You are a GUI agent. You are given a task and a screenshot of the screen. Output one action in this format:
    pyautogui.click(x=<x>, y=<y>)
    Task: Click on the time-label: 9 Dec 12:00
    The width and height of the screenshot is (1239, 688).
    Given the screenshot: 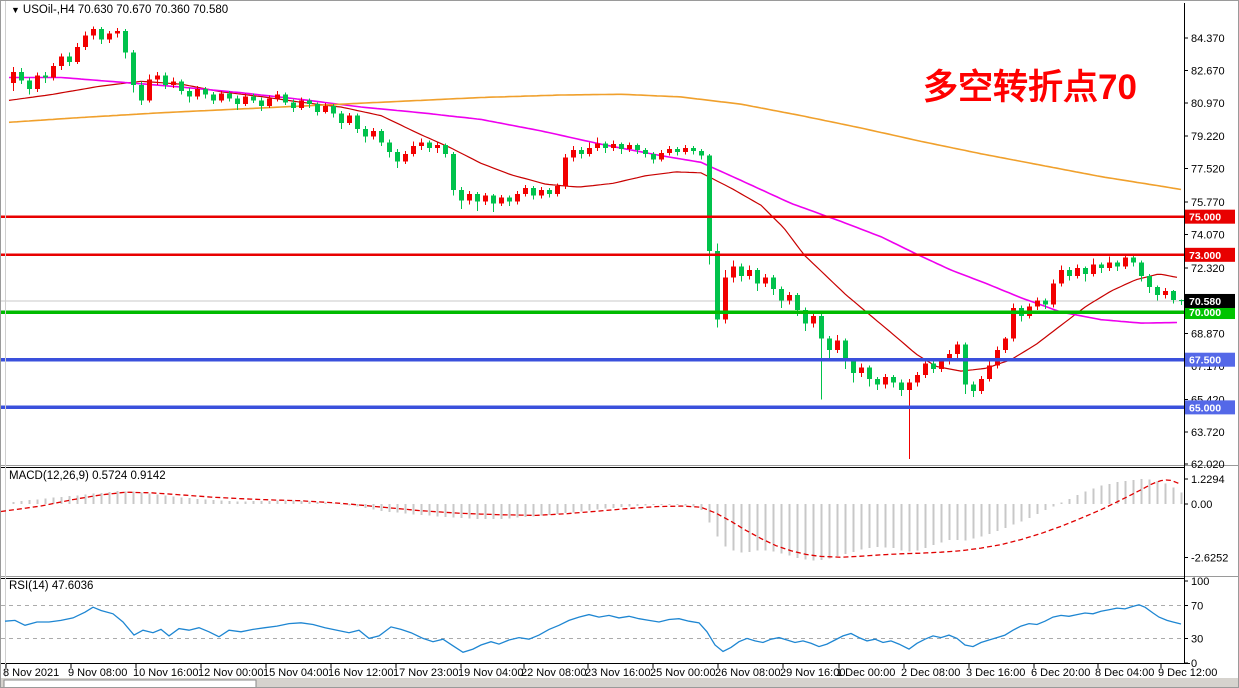 What is the action you would take?
    pyautogui.click(x=1187, y=673)
    